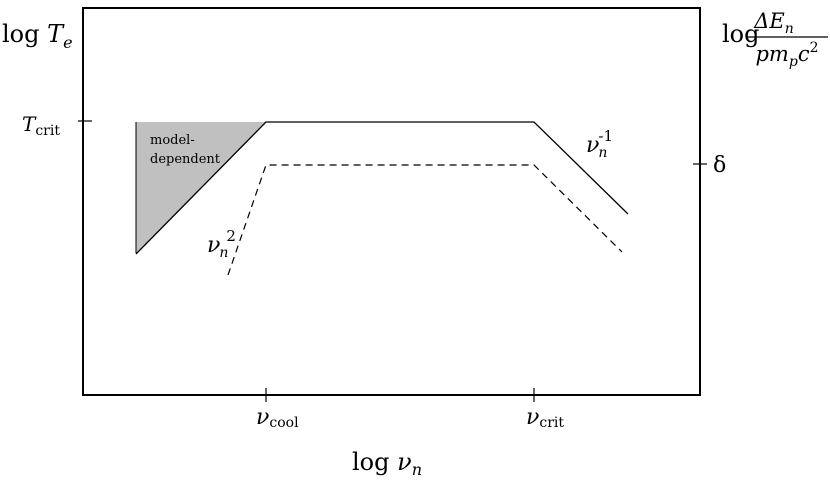 The image size is (830, 485). I want to click on y-right-denominator: pmpc2, so click(786, 55).